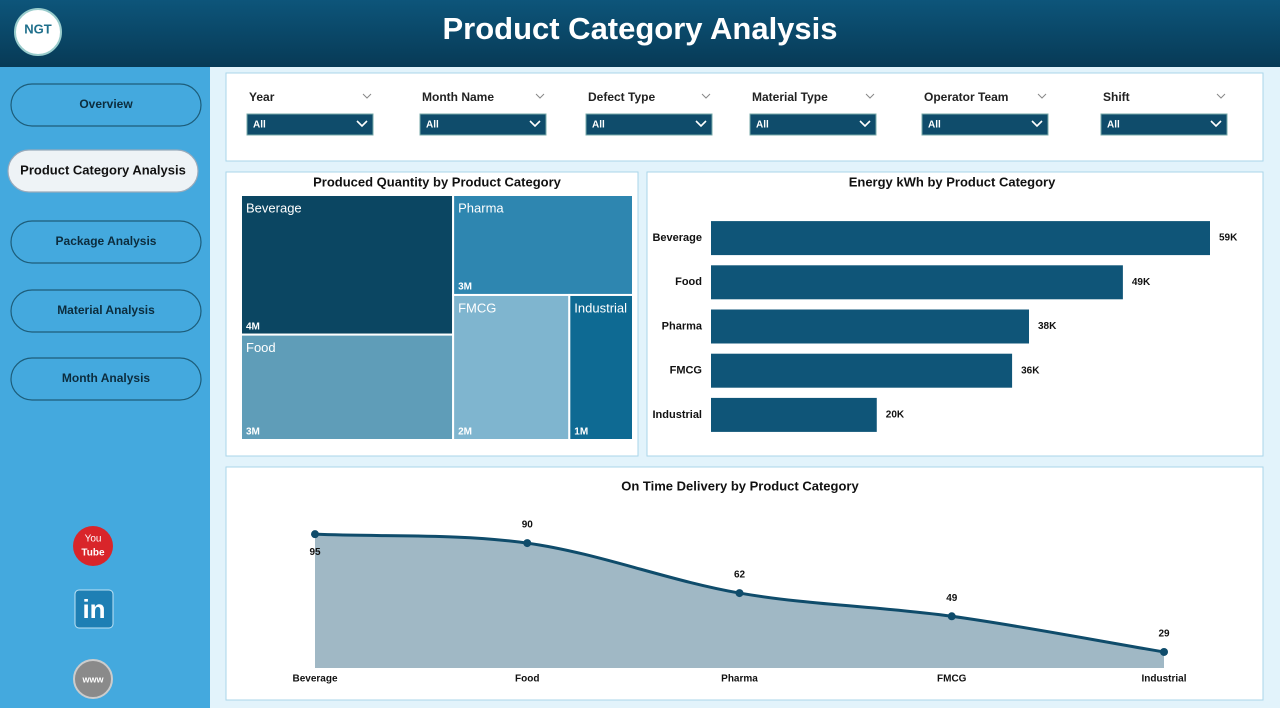 This screenshot has height=708, width=1280. I want to click on data-label: 36K, so click(1030, 370).